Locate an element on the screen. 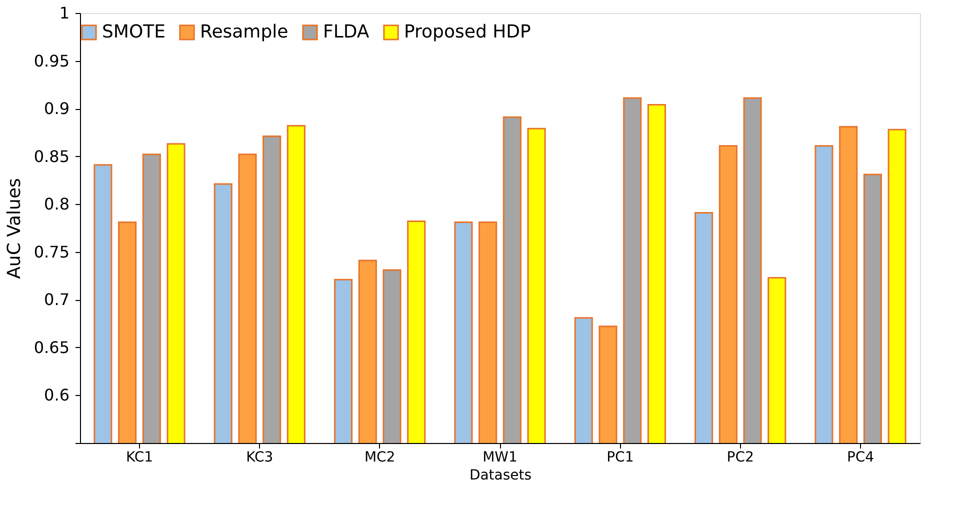 This screenshot has width=976, height=524. x-tick-label: PC2 is located at coordinates (740, 458).